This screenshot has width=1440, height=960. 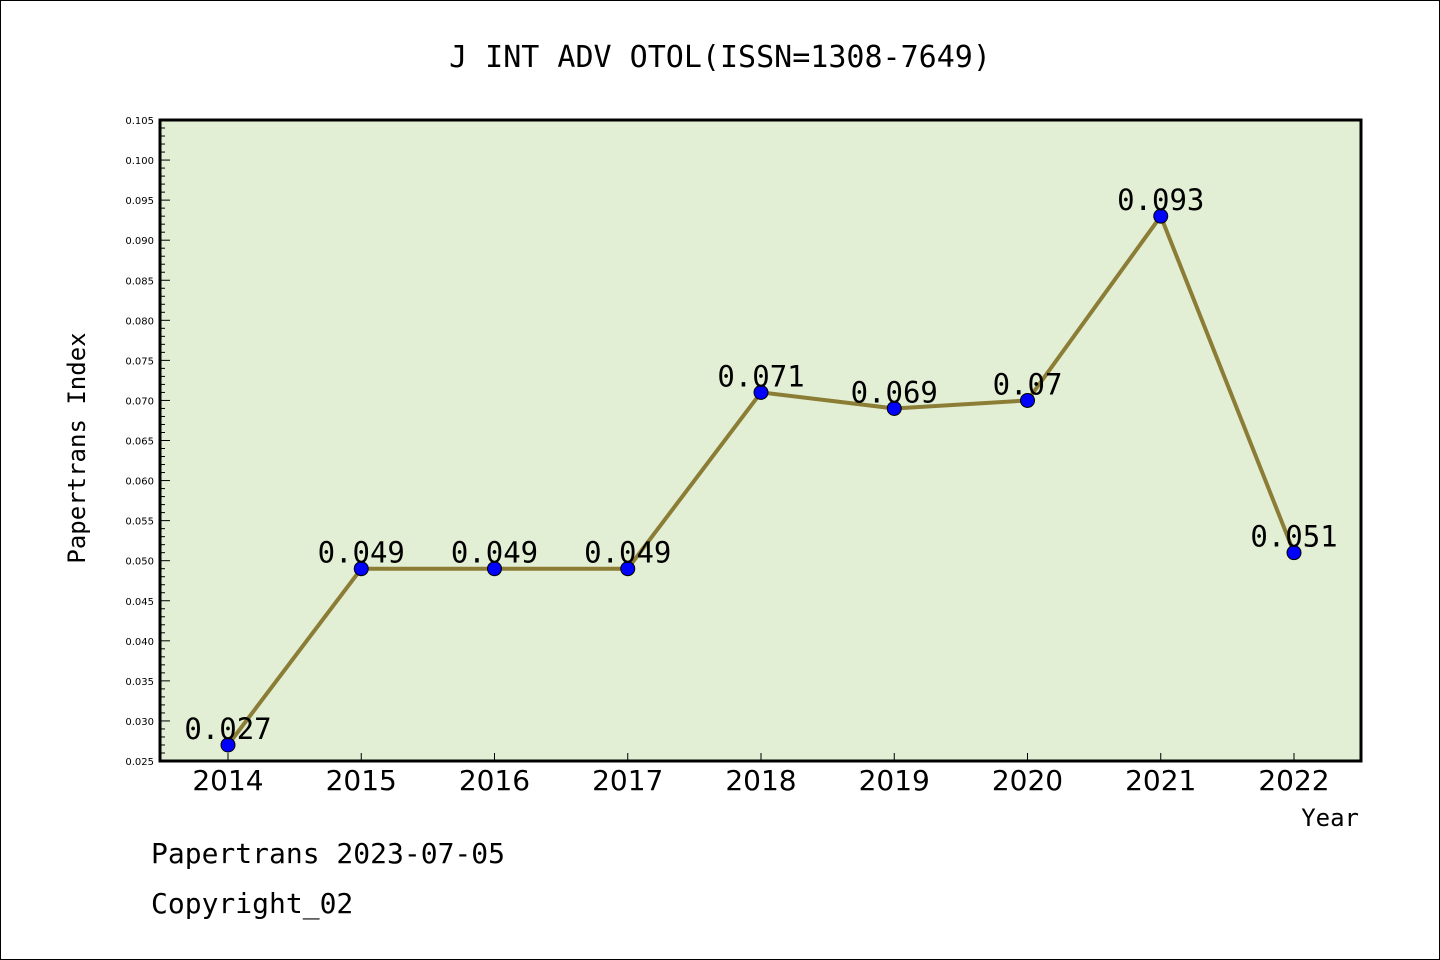 I want to click on y-tick-label: 0.050, so click(x=139, y=562).